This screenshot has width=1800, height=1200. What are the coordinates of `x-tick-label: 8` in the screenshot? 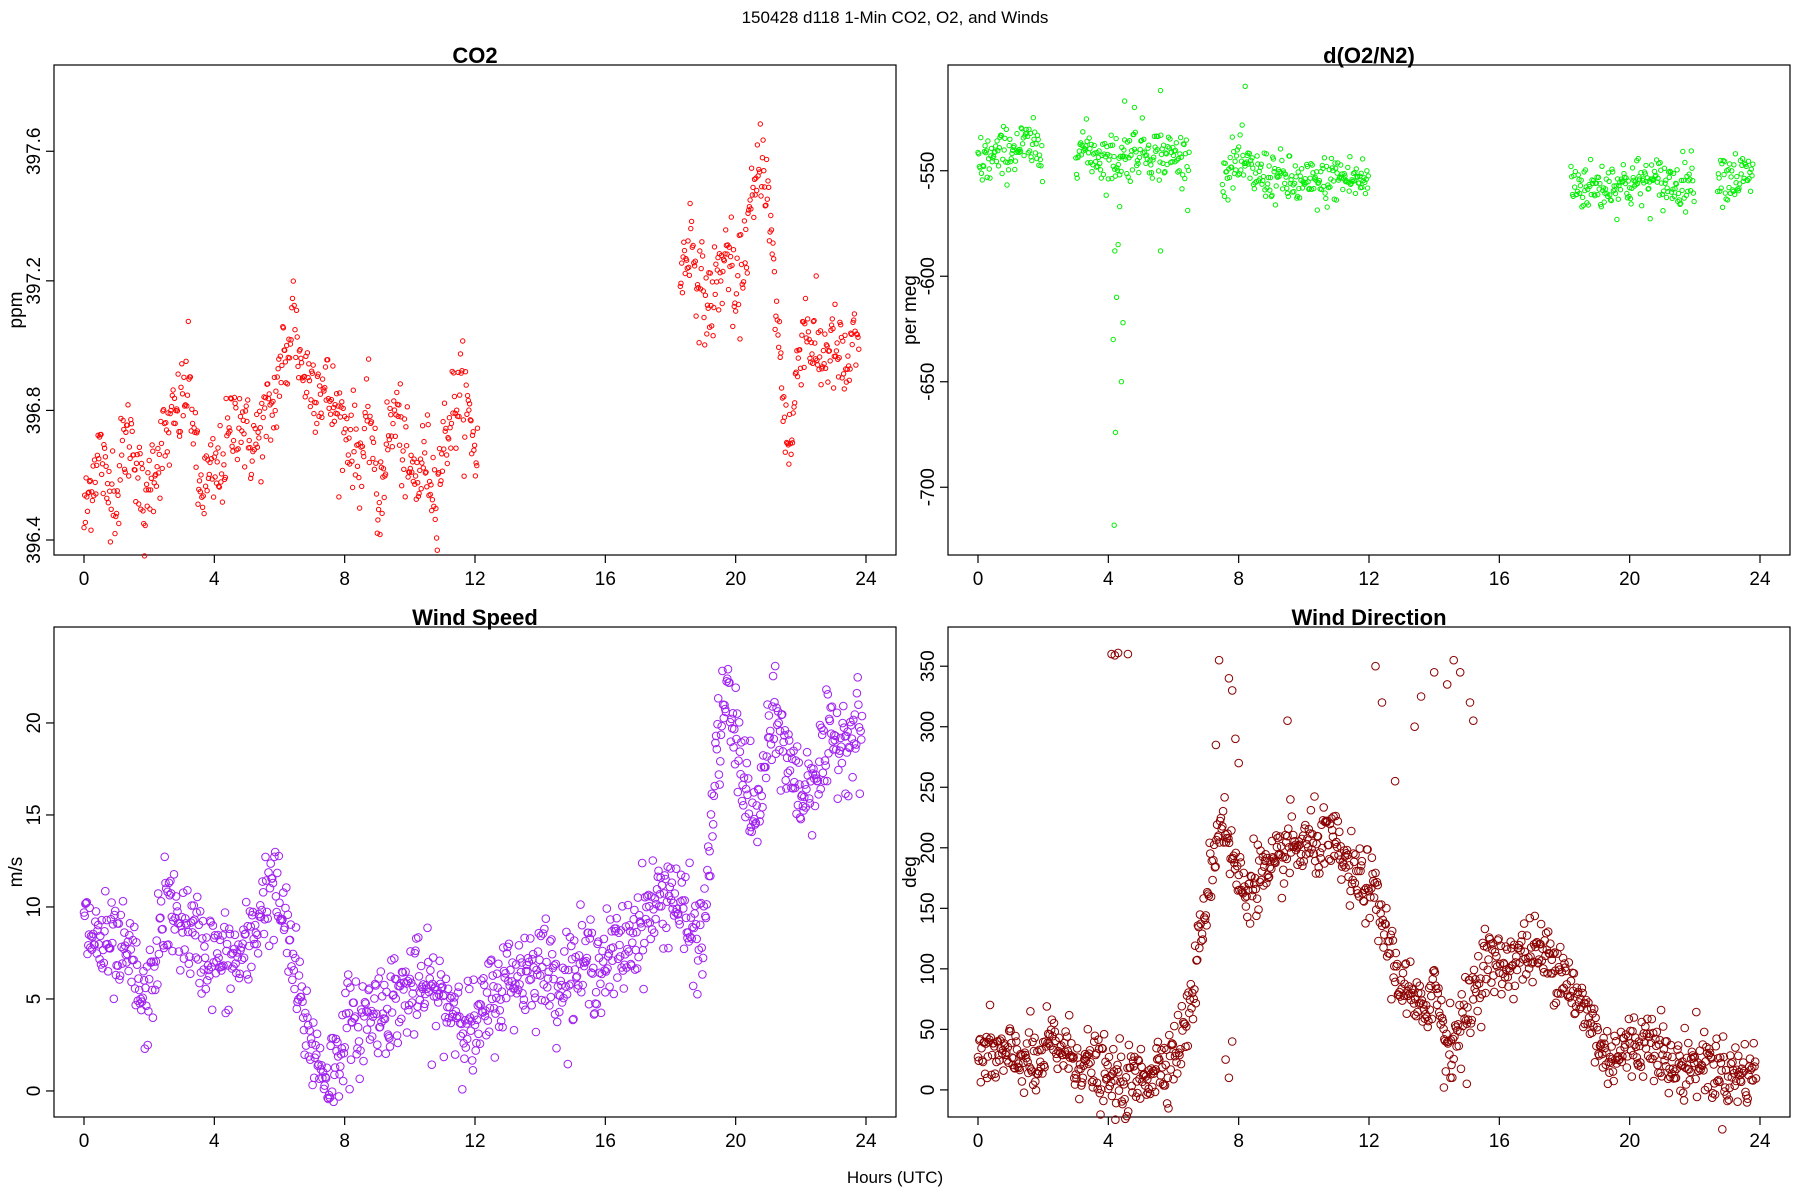 It's located at (344, 1141).